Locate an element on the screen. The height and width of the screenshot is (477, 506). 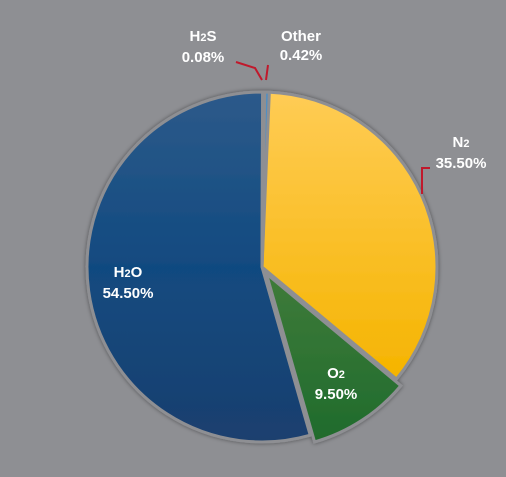
slice-label-n2: N2 35.50% is located at coordinates (461, 153).